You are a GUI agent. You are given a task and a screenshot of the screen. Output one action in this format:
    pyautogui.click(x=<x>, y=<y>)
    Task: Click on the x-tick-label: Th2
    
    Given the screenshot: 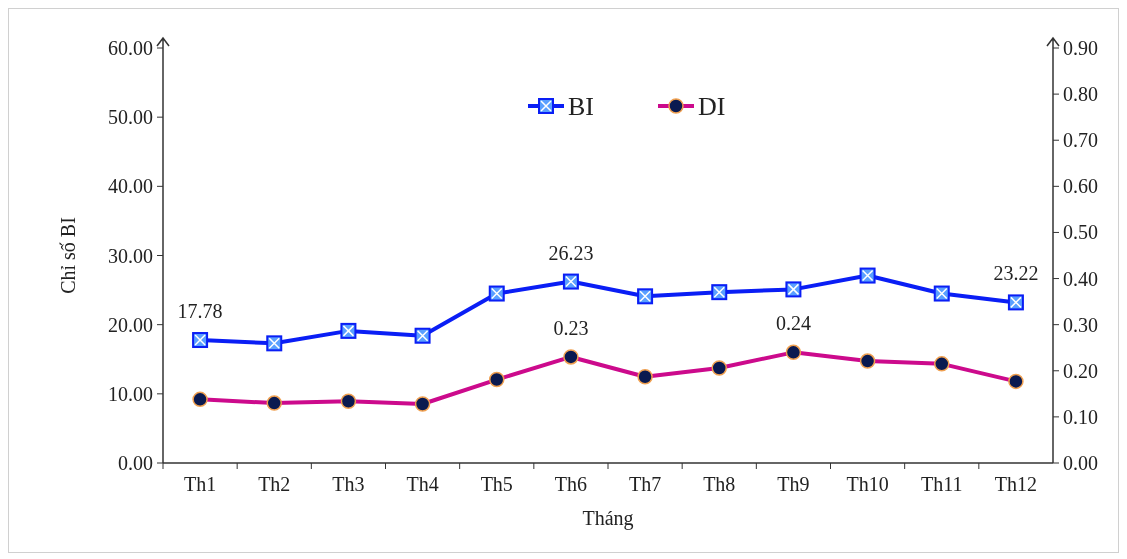 What is the action you would take?
    pyautogui.click(x=274, y=484)
    